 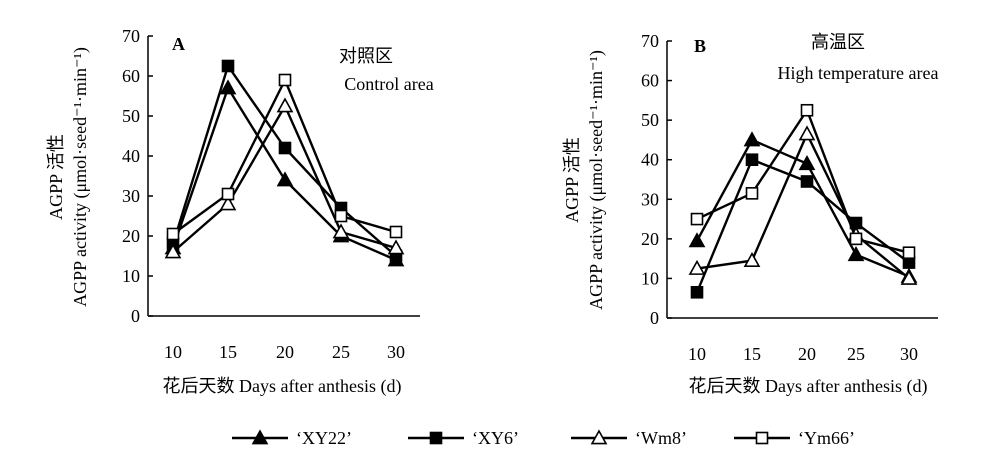 What do you see at coordinates (826, 438) in the screenshot?
I see `legend-label: ‘Ym66’` at bounding box center [826, 438].